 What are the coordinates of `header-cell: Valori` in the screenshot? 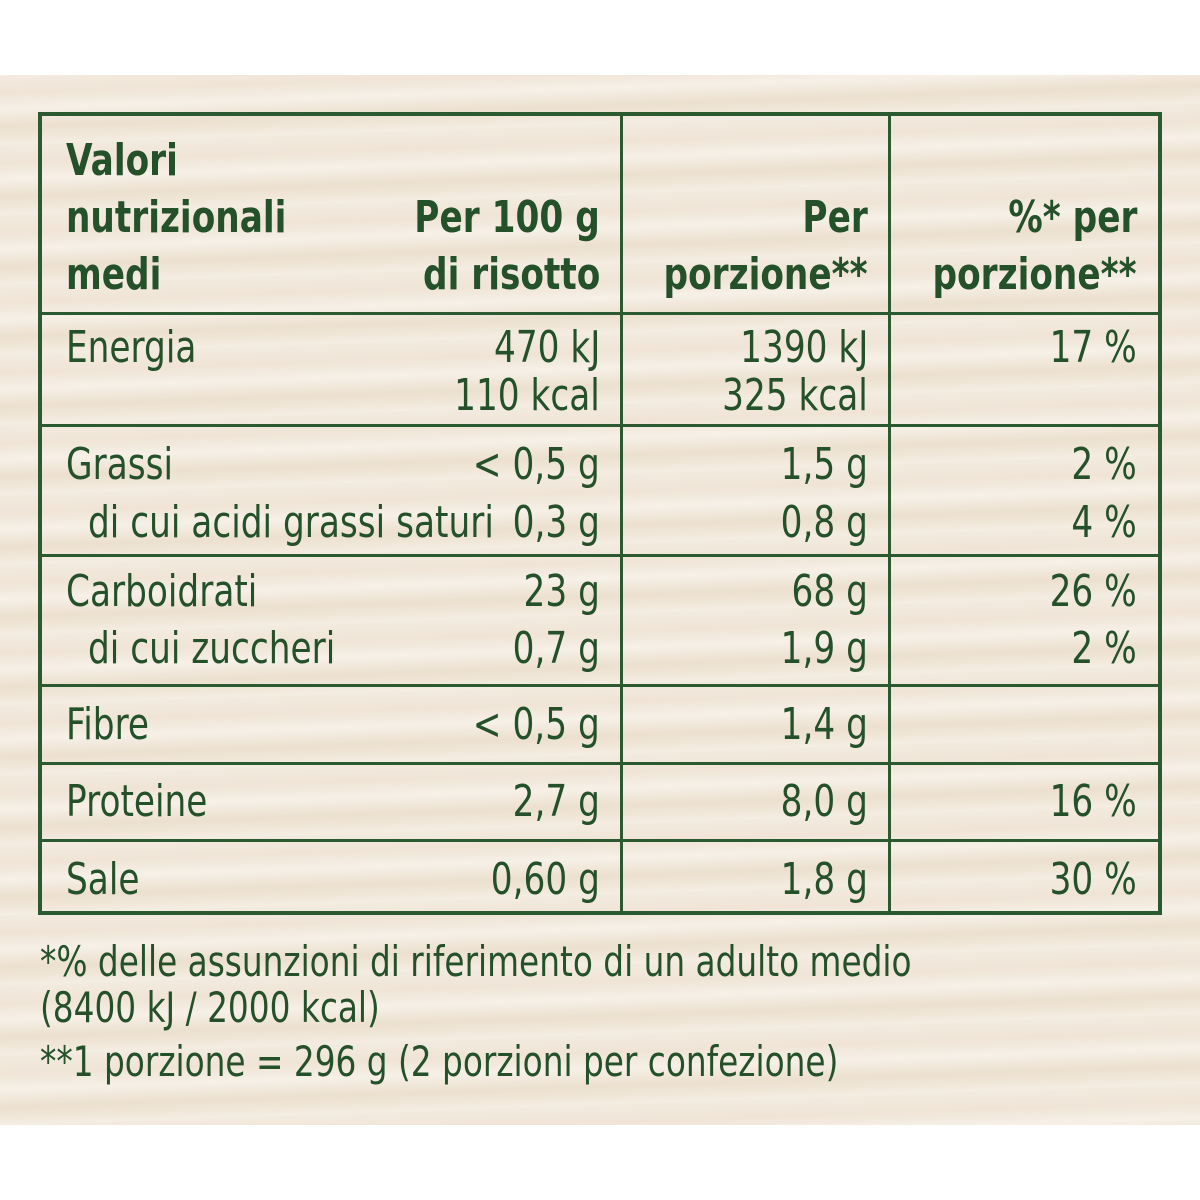 It's located at (122, 160).